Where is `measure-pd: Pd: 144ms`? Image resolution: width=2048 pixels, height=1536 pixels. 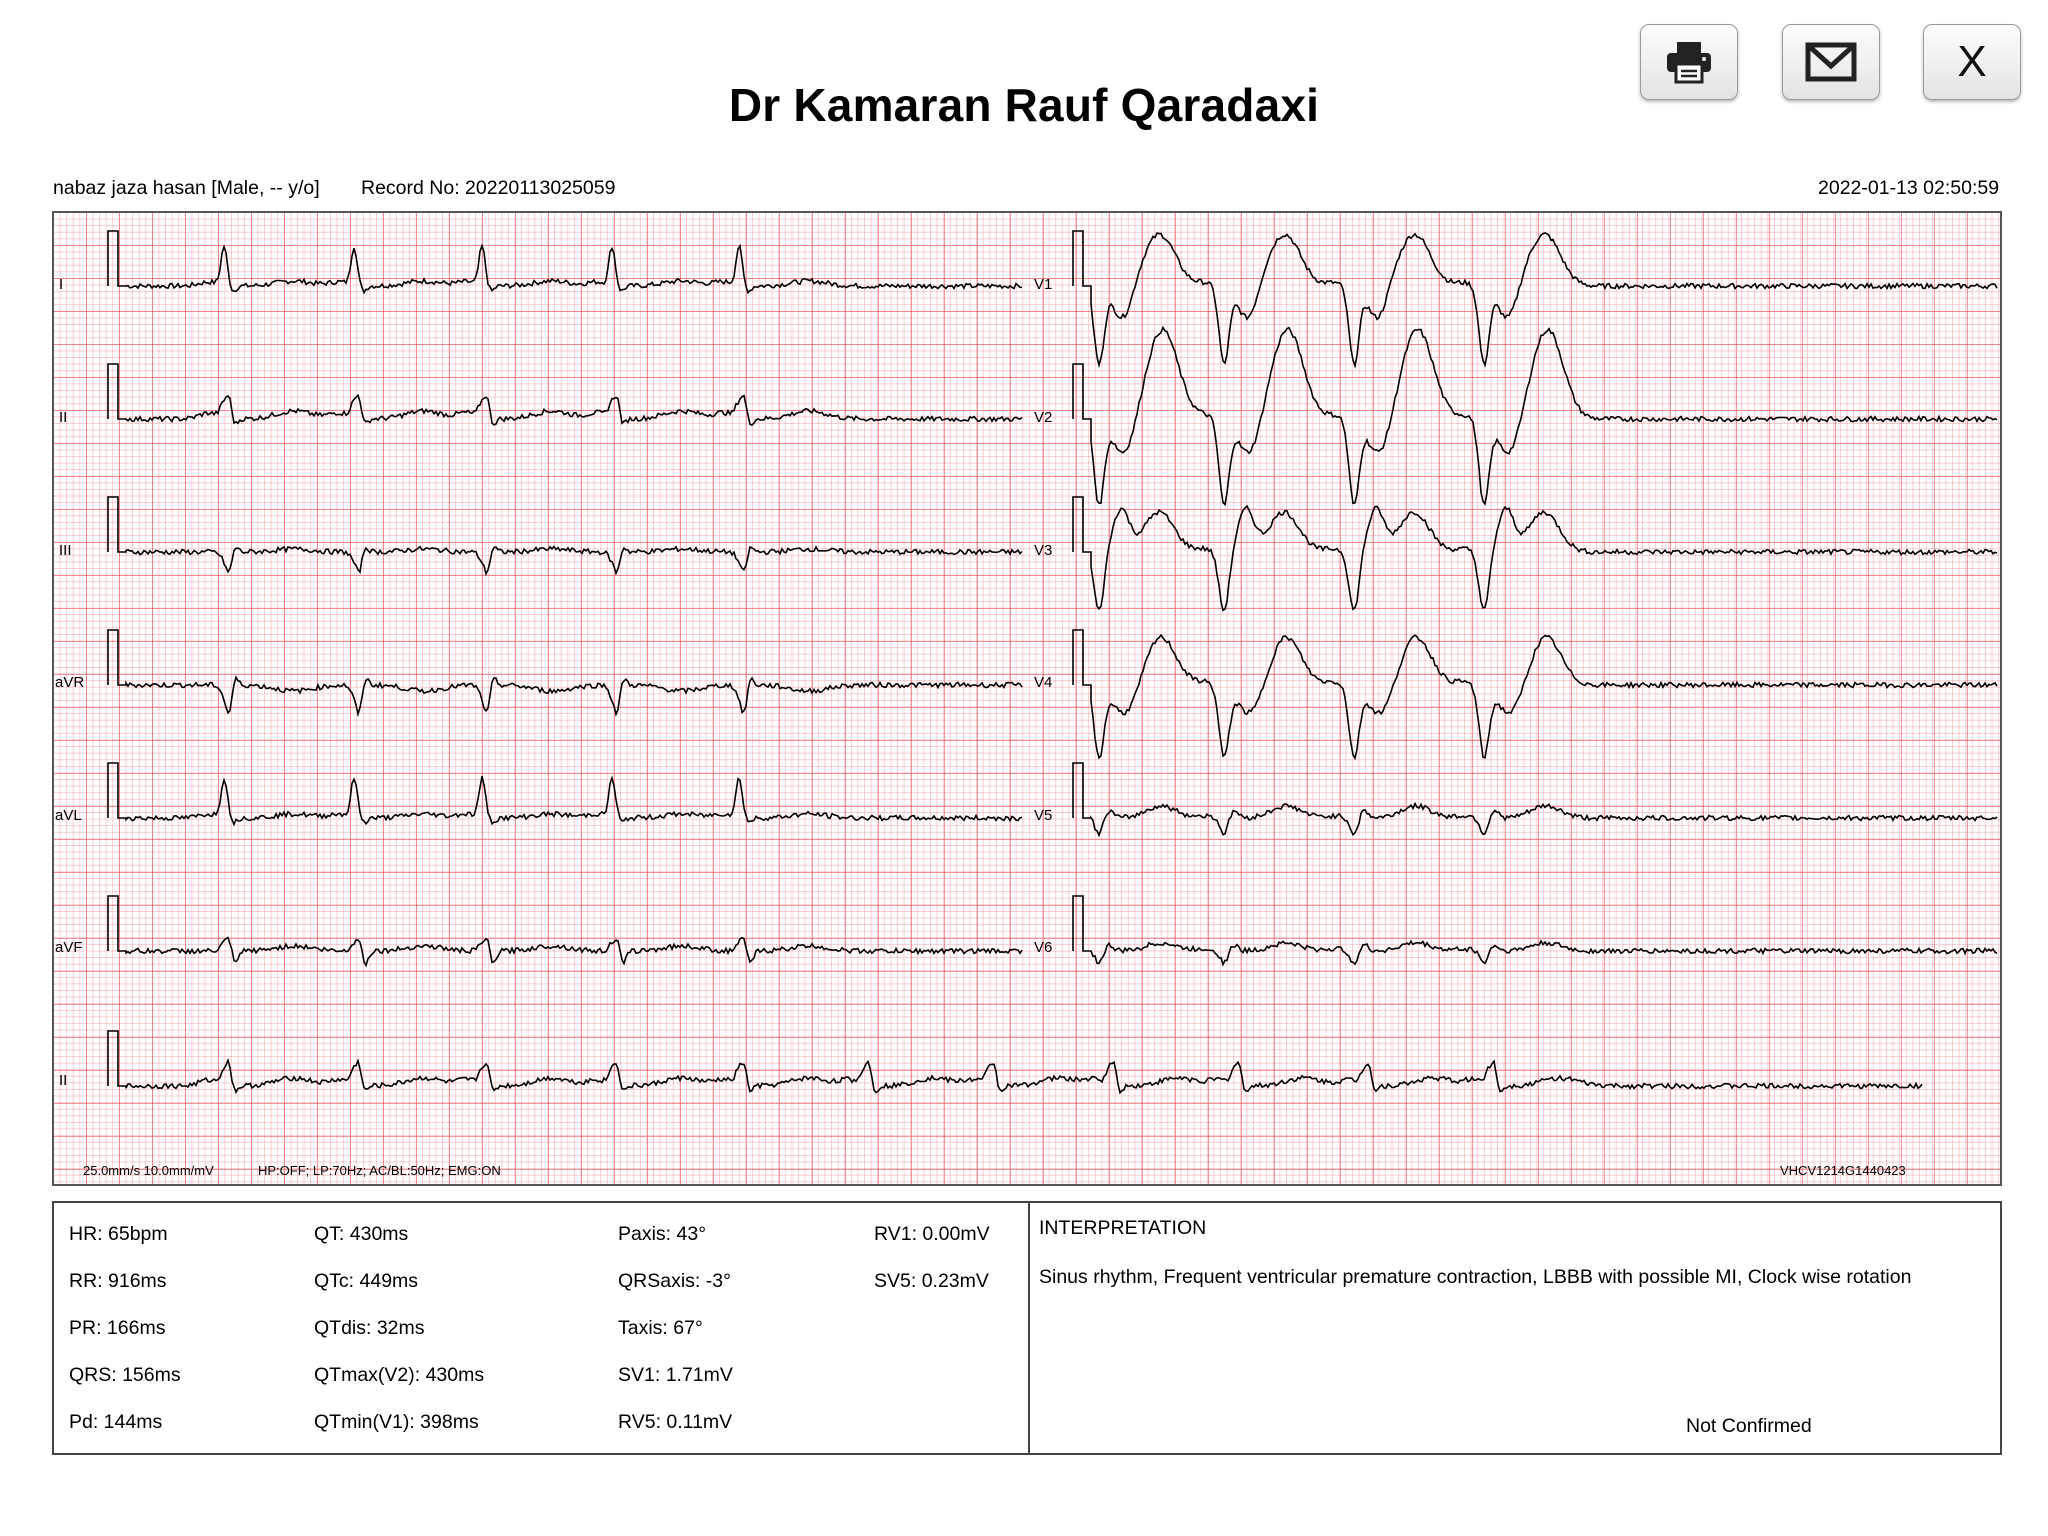 measure-pd: Pd: 144ms is located at coordinates (116, 1422).